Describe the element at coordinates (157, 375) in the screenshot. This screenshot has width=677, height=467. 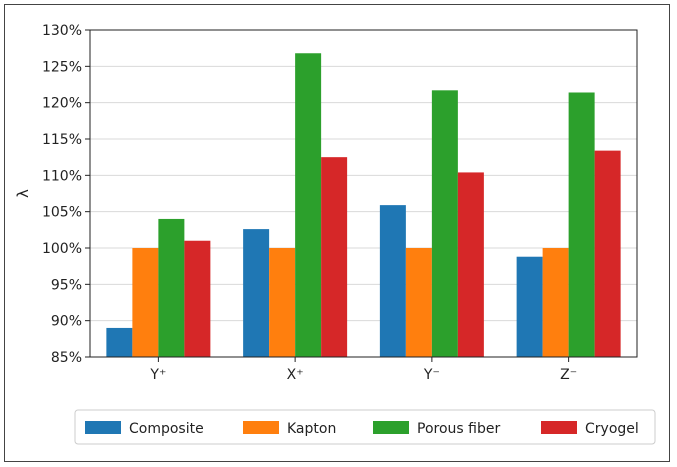
I see `x-tick-label: Y⁺` at that location.